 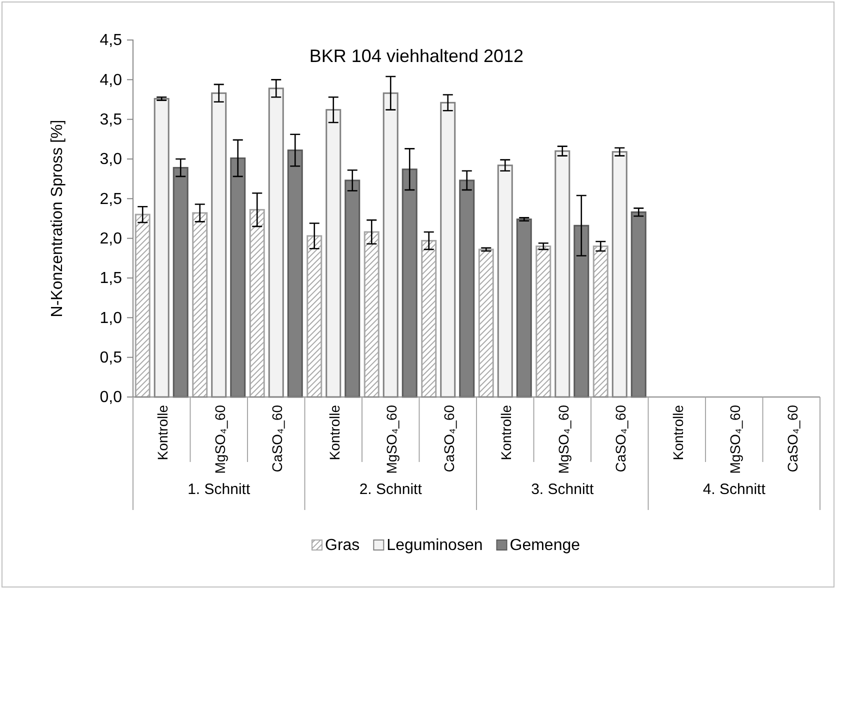 I want to click on y-tick-label: 2,5, so click(x=111, y=199).